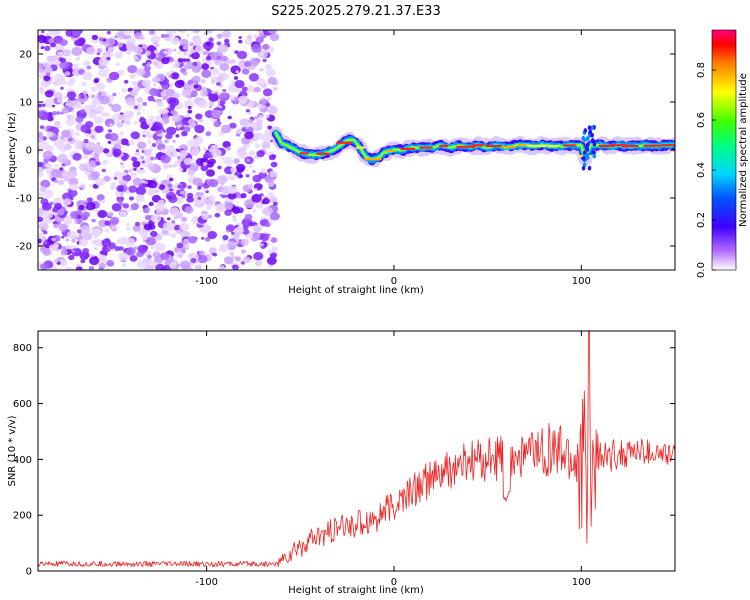 This screenshot has width=750, height=600. What do you see at coordinates (29, 151) in the screenshot?
I see `spectrogram-ytick-label: 0` at bounding box center [29, 151].